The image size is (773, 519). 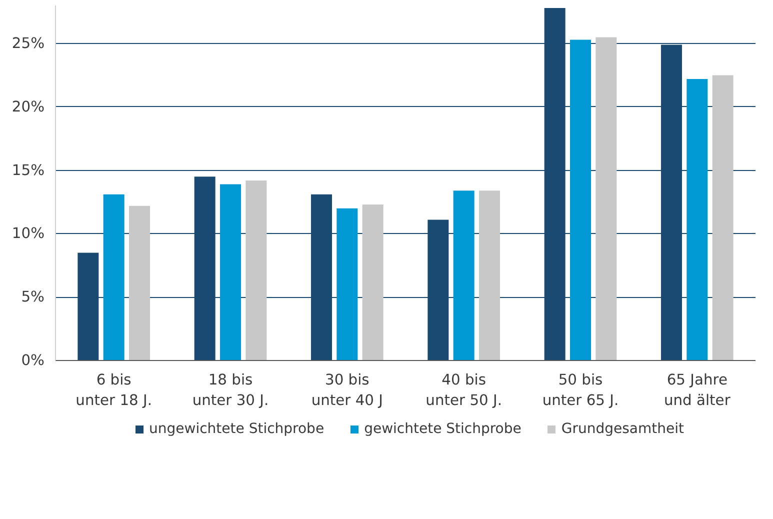 I want to click on y-tick-label: 25%, so click(x=28, y=43).